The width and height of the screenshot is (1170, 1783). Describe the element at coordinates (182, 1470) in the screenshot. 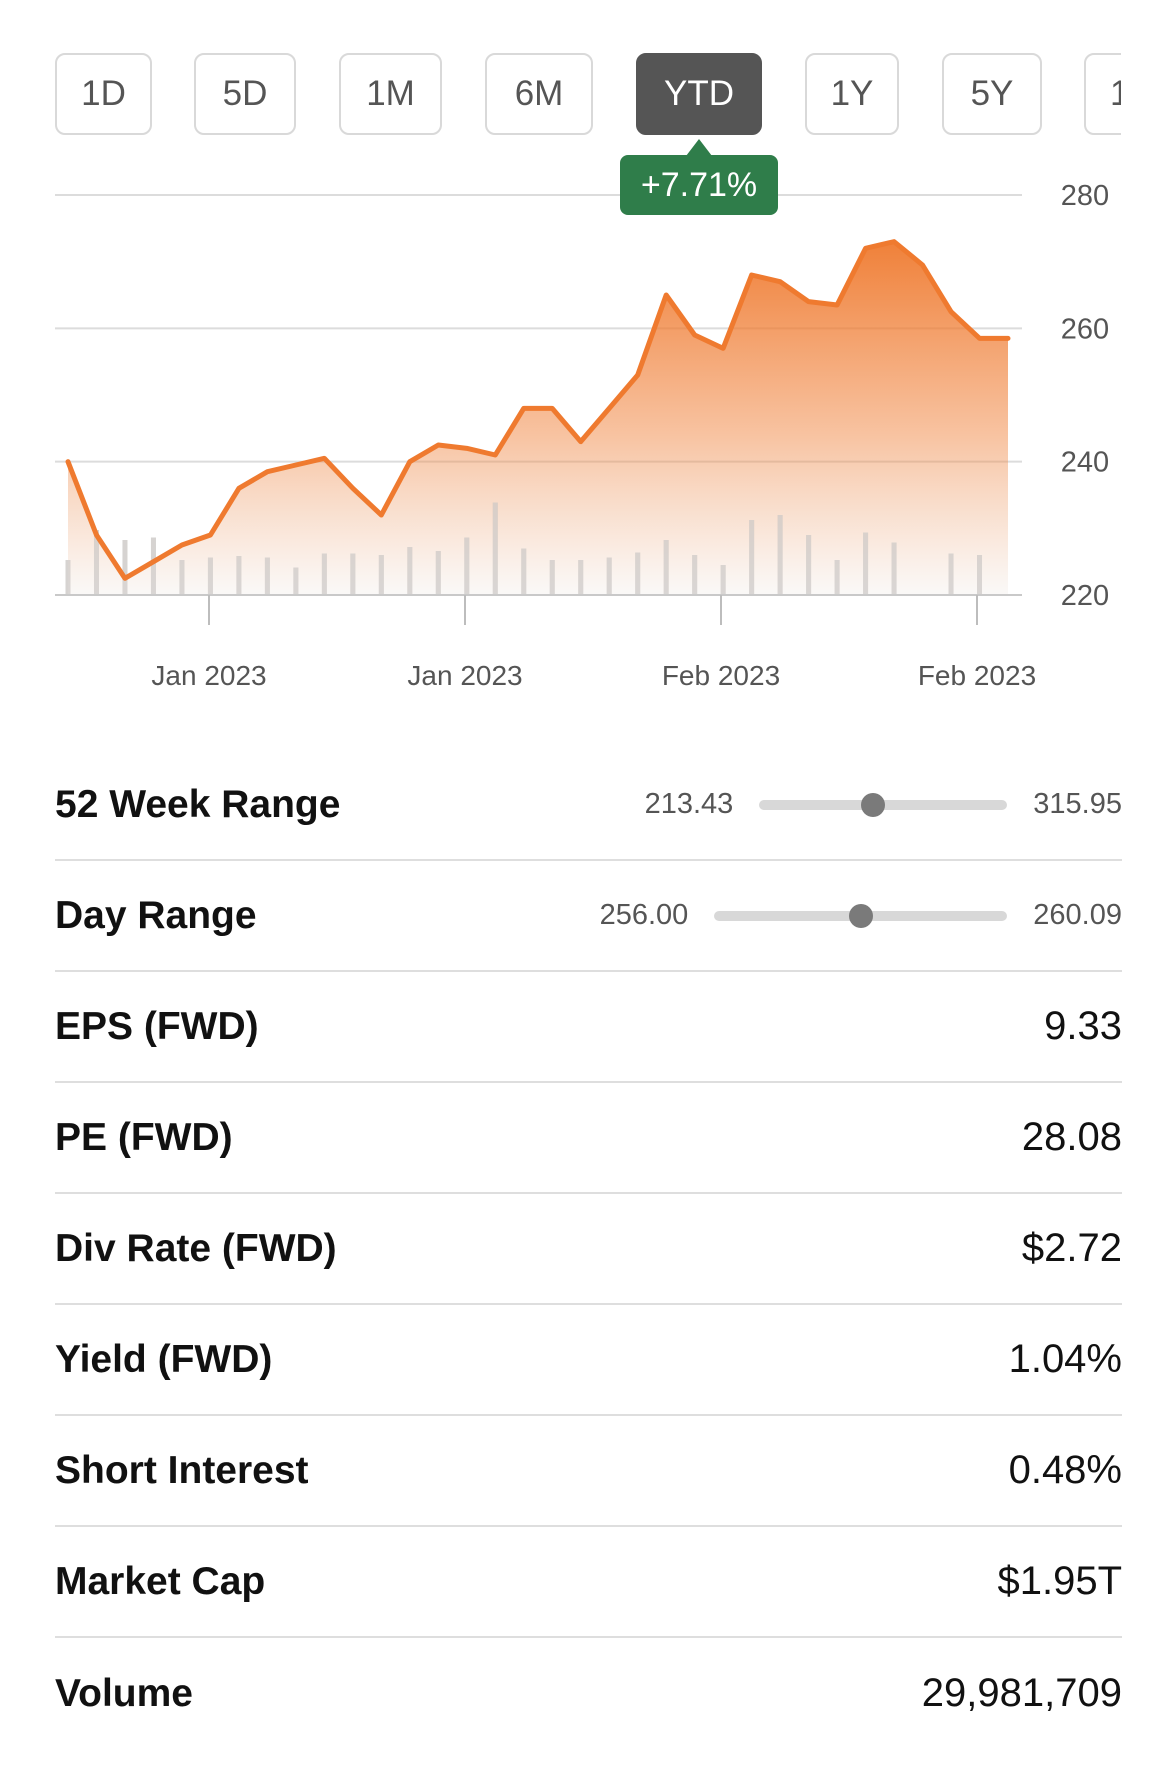

I see `stat-label: Short Interest` at that location.